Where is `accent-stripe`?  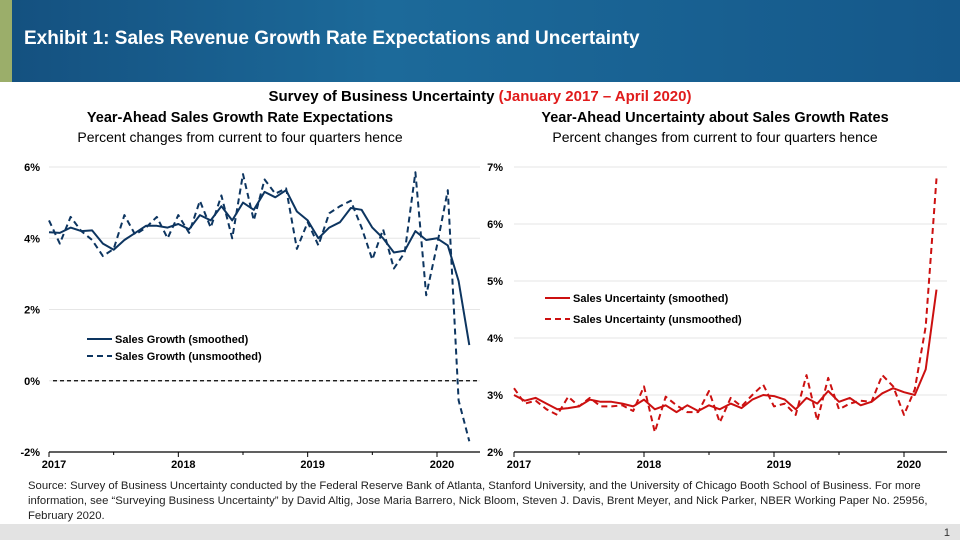 accent-stripe is located at coordinates (6, 41).